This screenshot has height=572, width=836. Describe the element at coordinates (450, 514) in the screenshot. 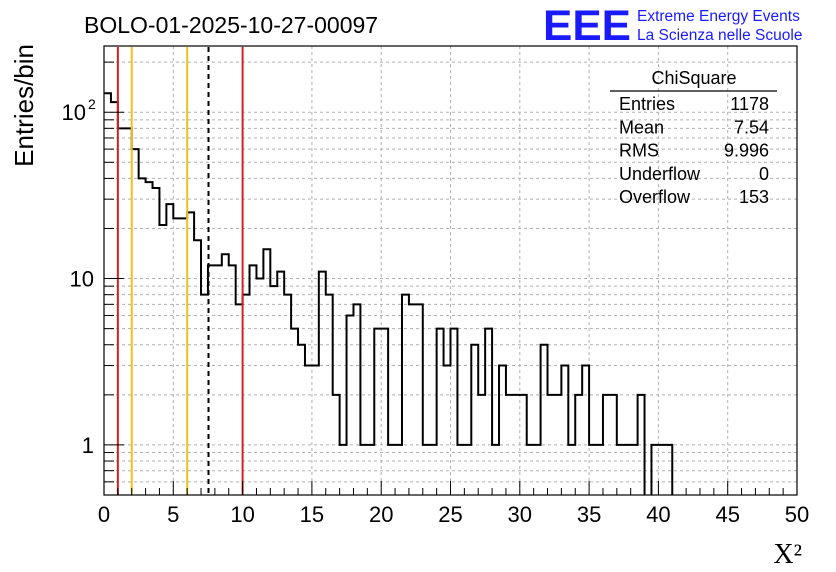

I see `x-tick-label: 25` at that location.